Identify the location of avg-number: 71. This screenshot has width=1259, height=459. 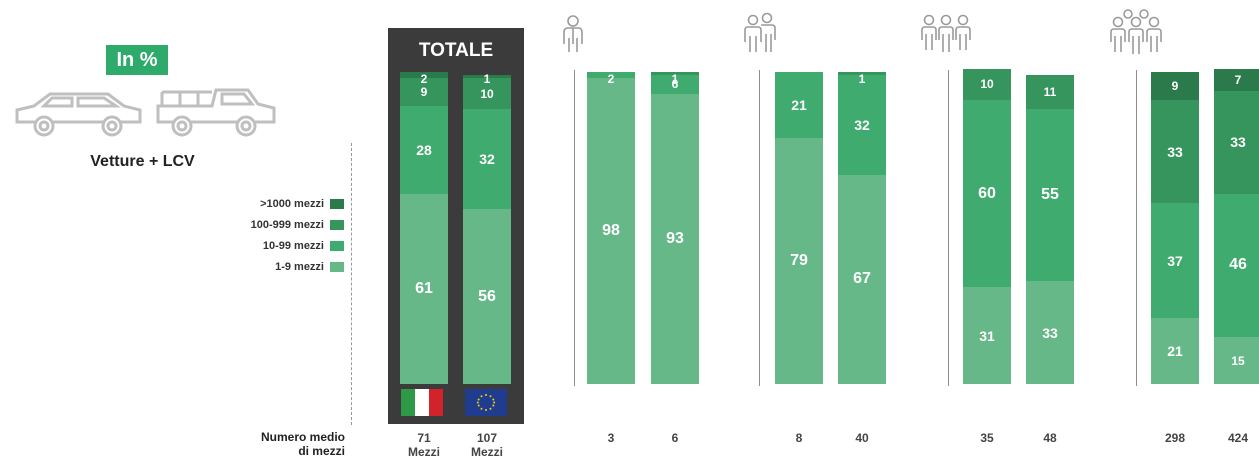
(424, 438).